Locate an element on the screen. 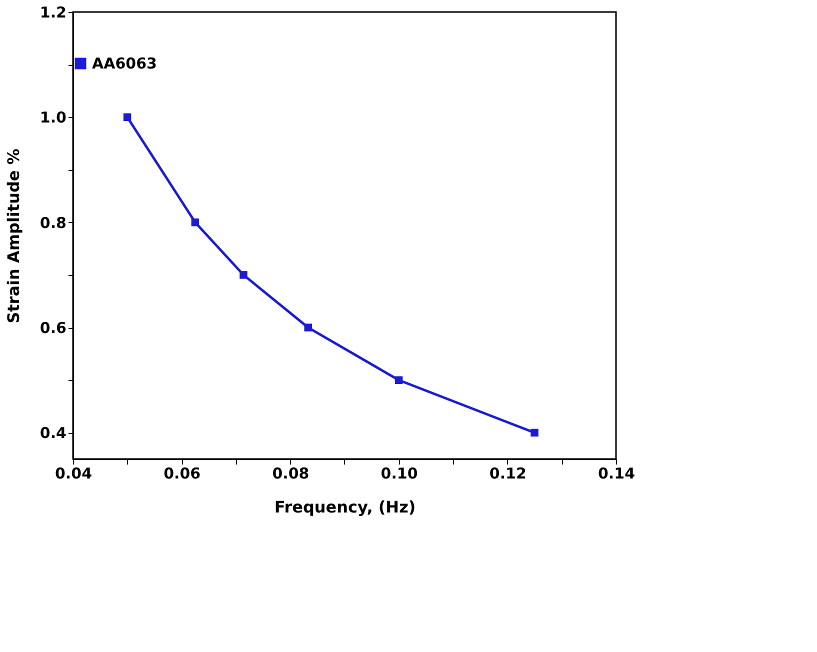 The width and height of the screenshot is (817, 652). y-tick-label: 0.8 is located at coordinates (53, 223).